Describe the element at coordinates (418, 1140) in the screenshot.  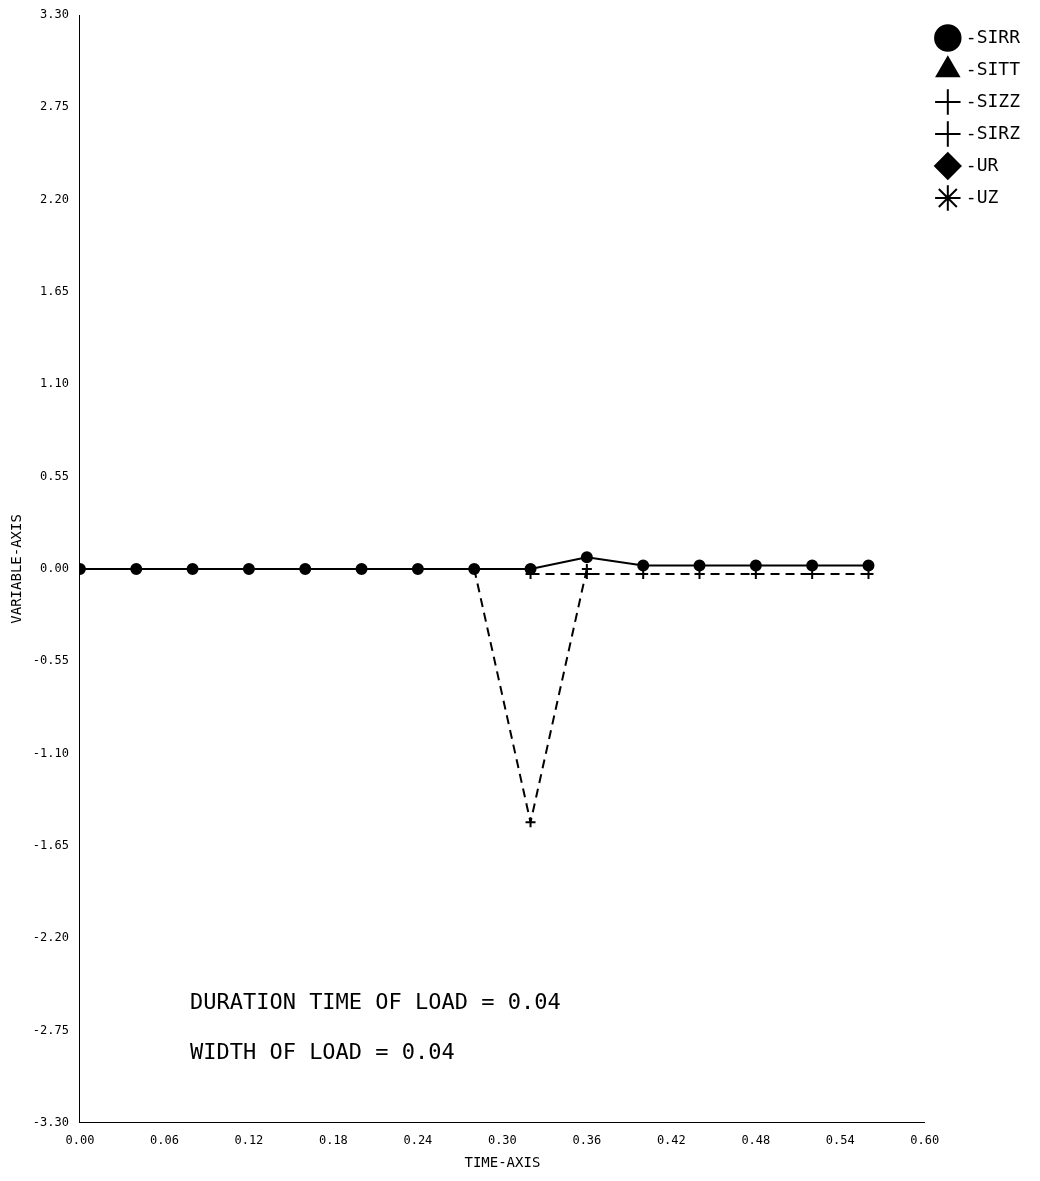
I see `x-tick-label: 0.24` at that location.